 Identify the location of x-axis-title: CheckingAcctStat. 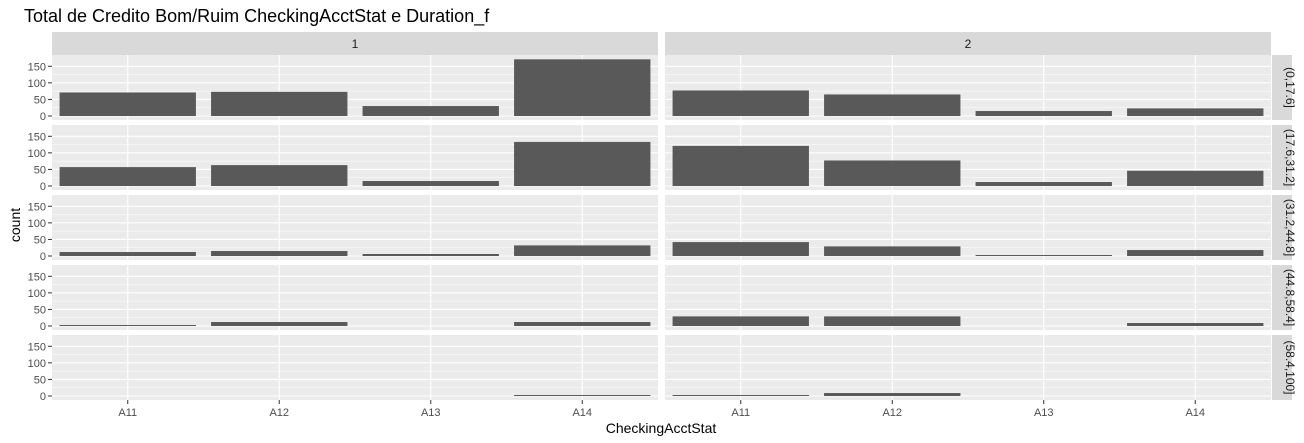
(661, 428).